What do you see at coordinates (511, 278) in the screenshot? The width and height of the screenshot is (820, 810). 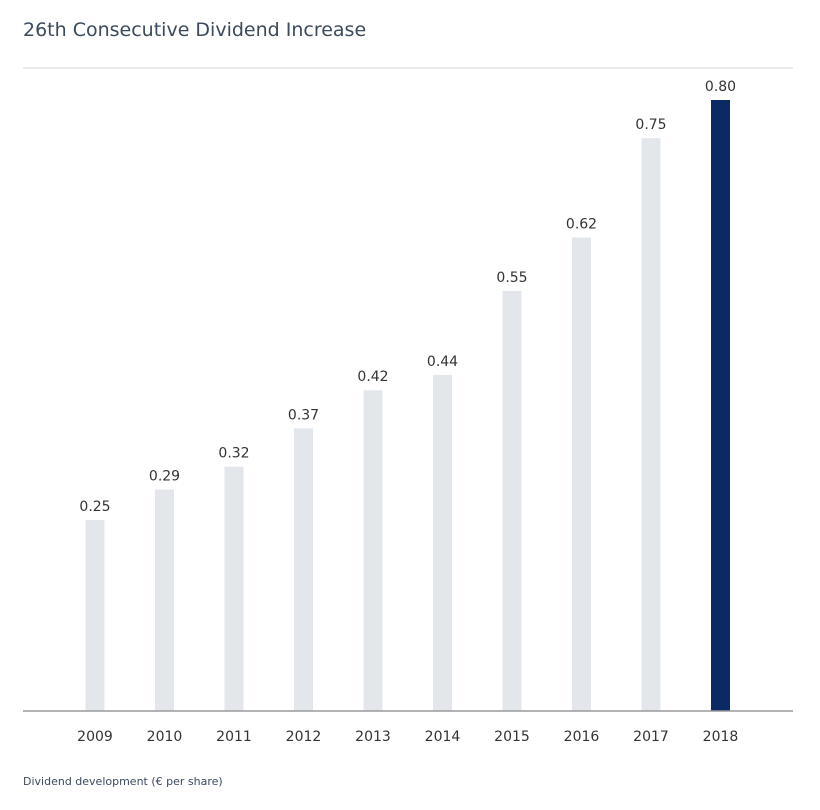 I see `bar-value-label-2015: 0.55` at bounding box center [511, 278].